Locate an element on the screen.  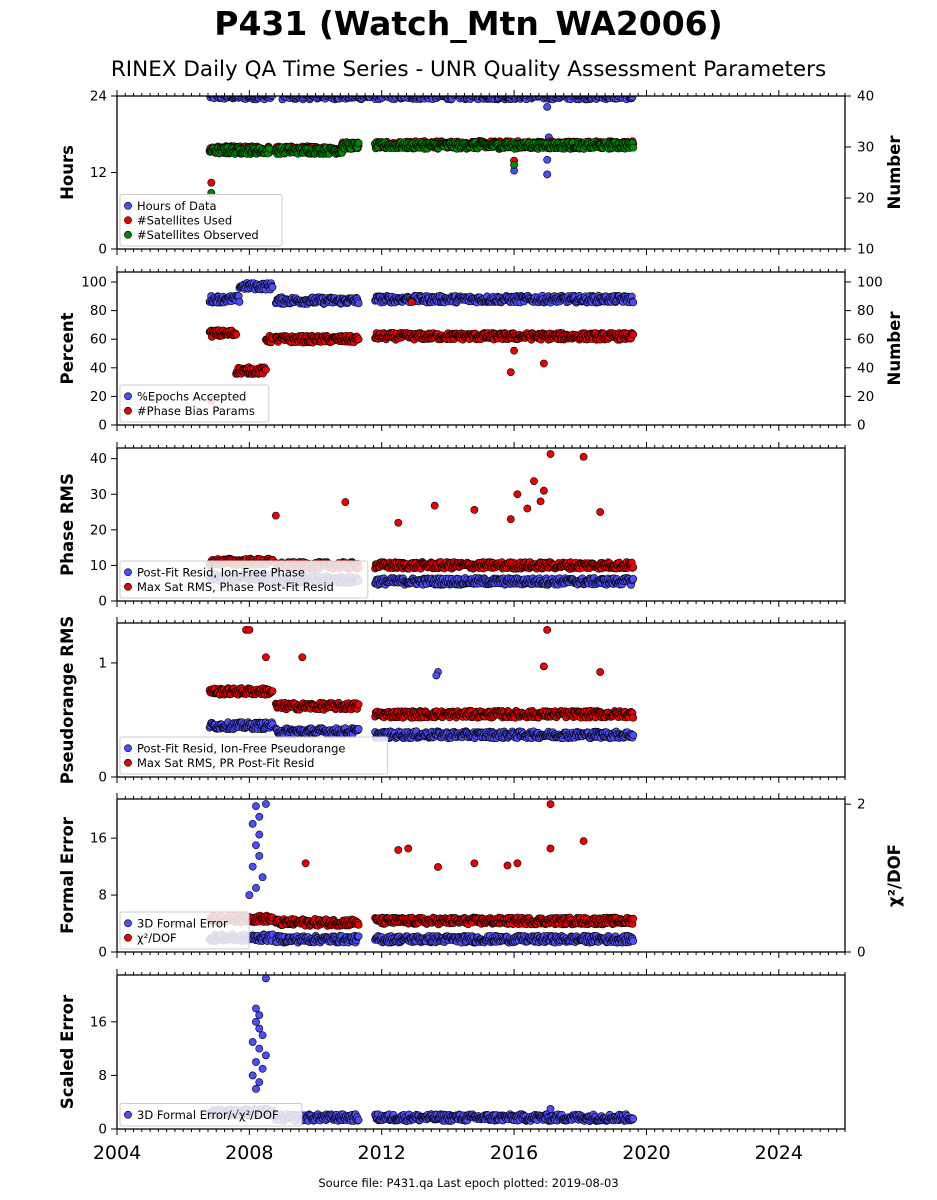
y-tick-label: 1 is located at coordinates (102, 663).